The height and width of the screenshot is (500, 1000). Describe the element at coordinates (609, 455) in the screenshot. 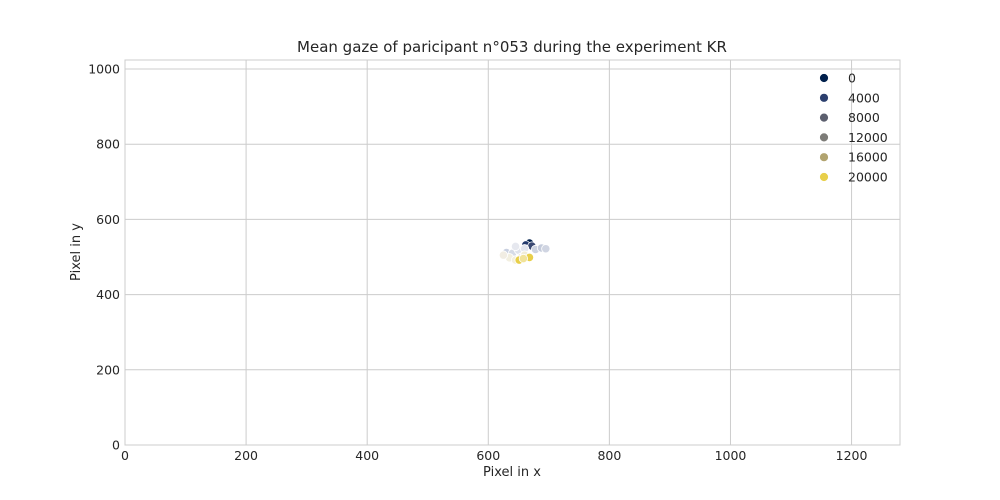

I see `x-tick-label: 800` at that location.